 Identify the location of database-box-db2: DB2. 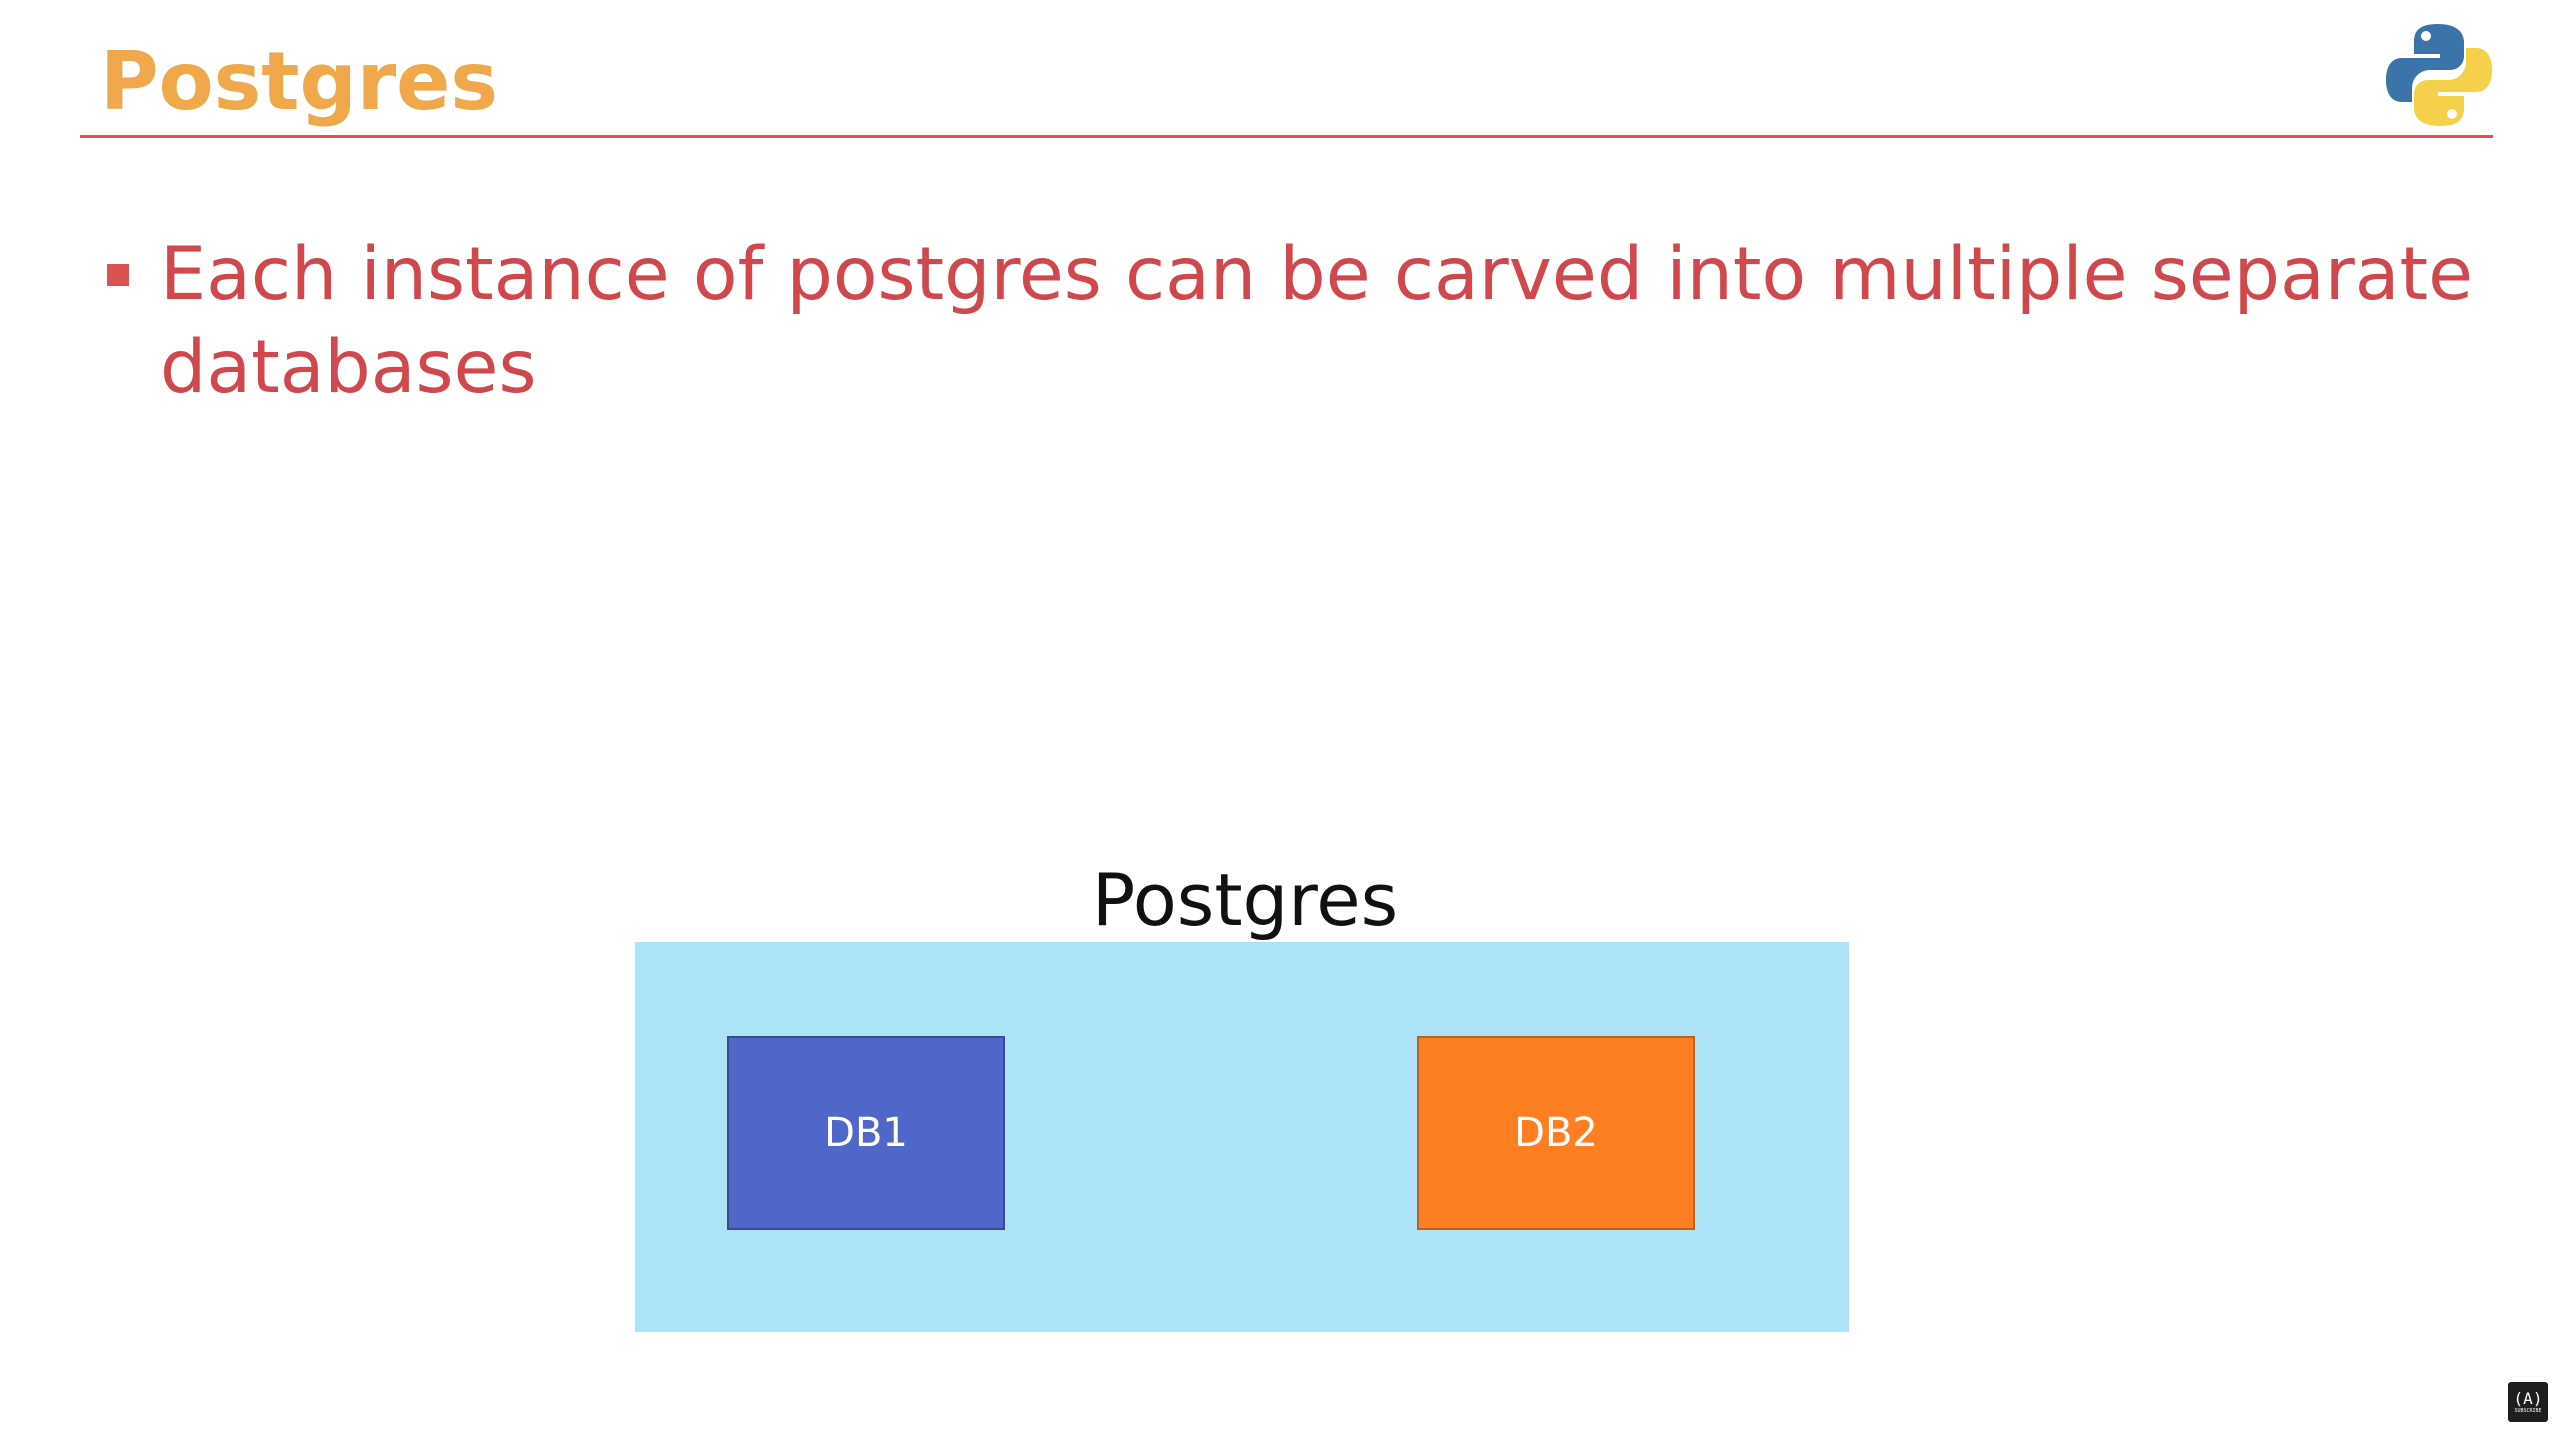
(1556, 1133).